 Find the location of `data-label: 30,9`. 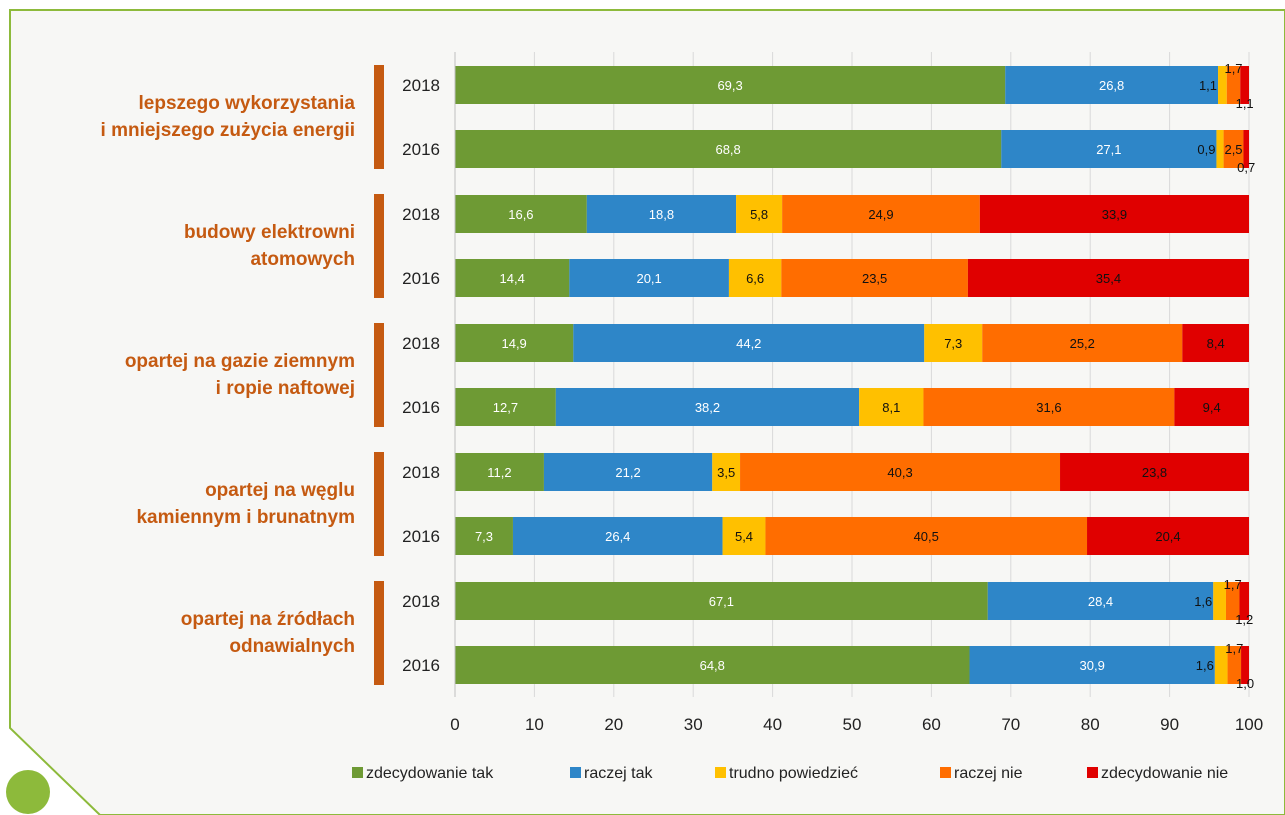

data-label: 30,9 is located at coordinates (1092, 665).